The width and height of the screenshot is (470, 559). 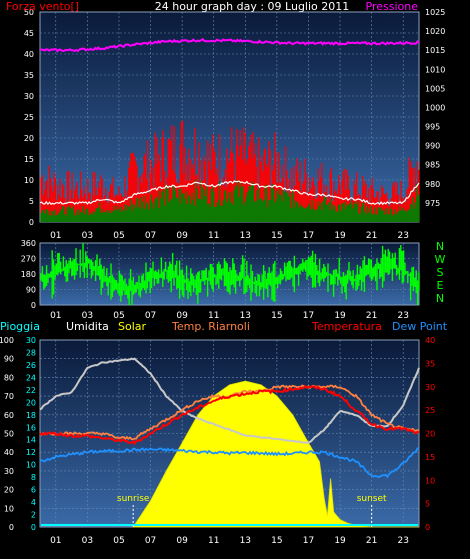 I want to click on rain-ytick-0: 0, so click(x=33, y=527).